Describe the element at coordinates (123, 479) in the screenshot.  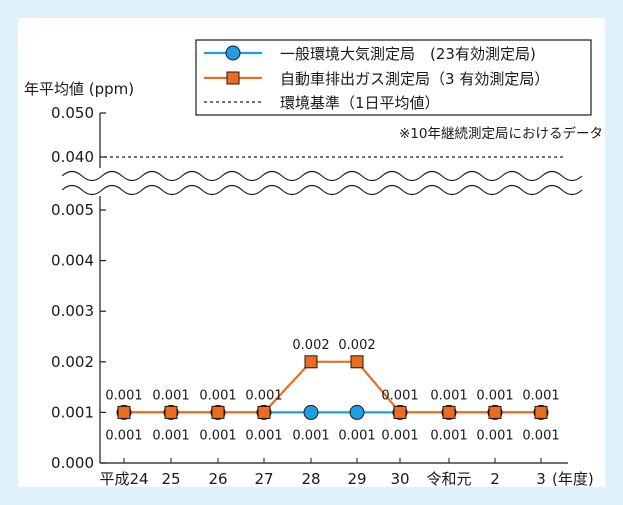
I see `x-tick-label: 平成24` at that location.